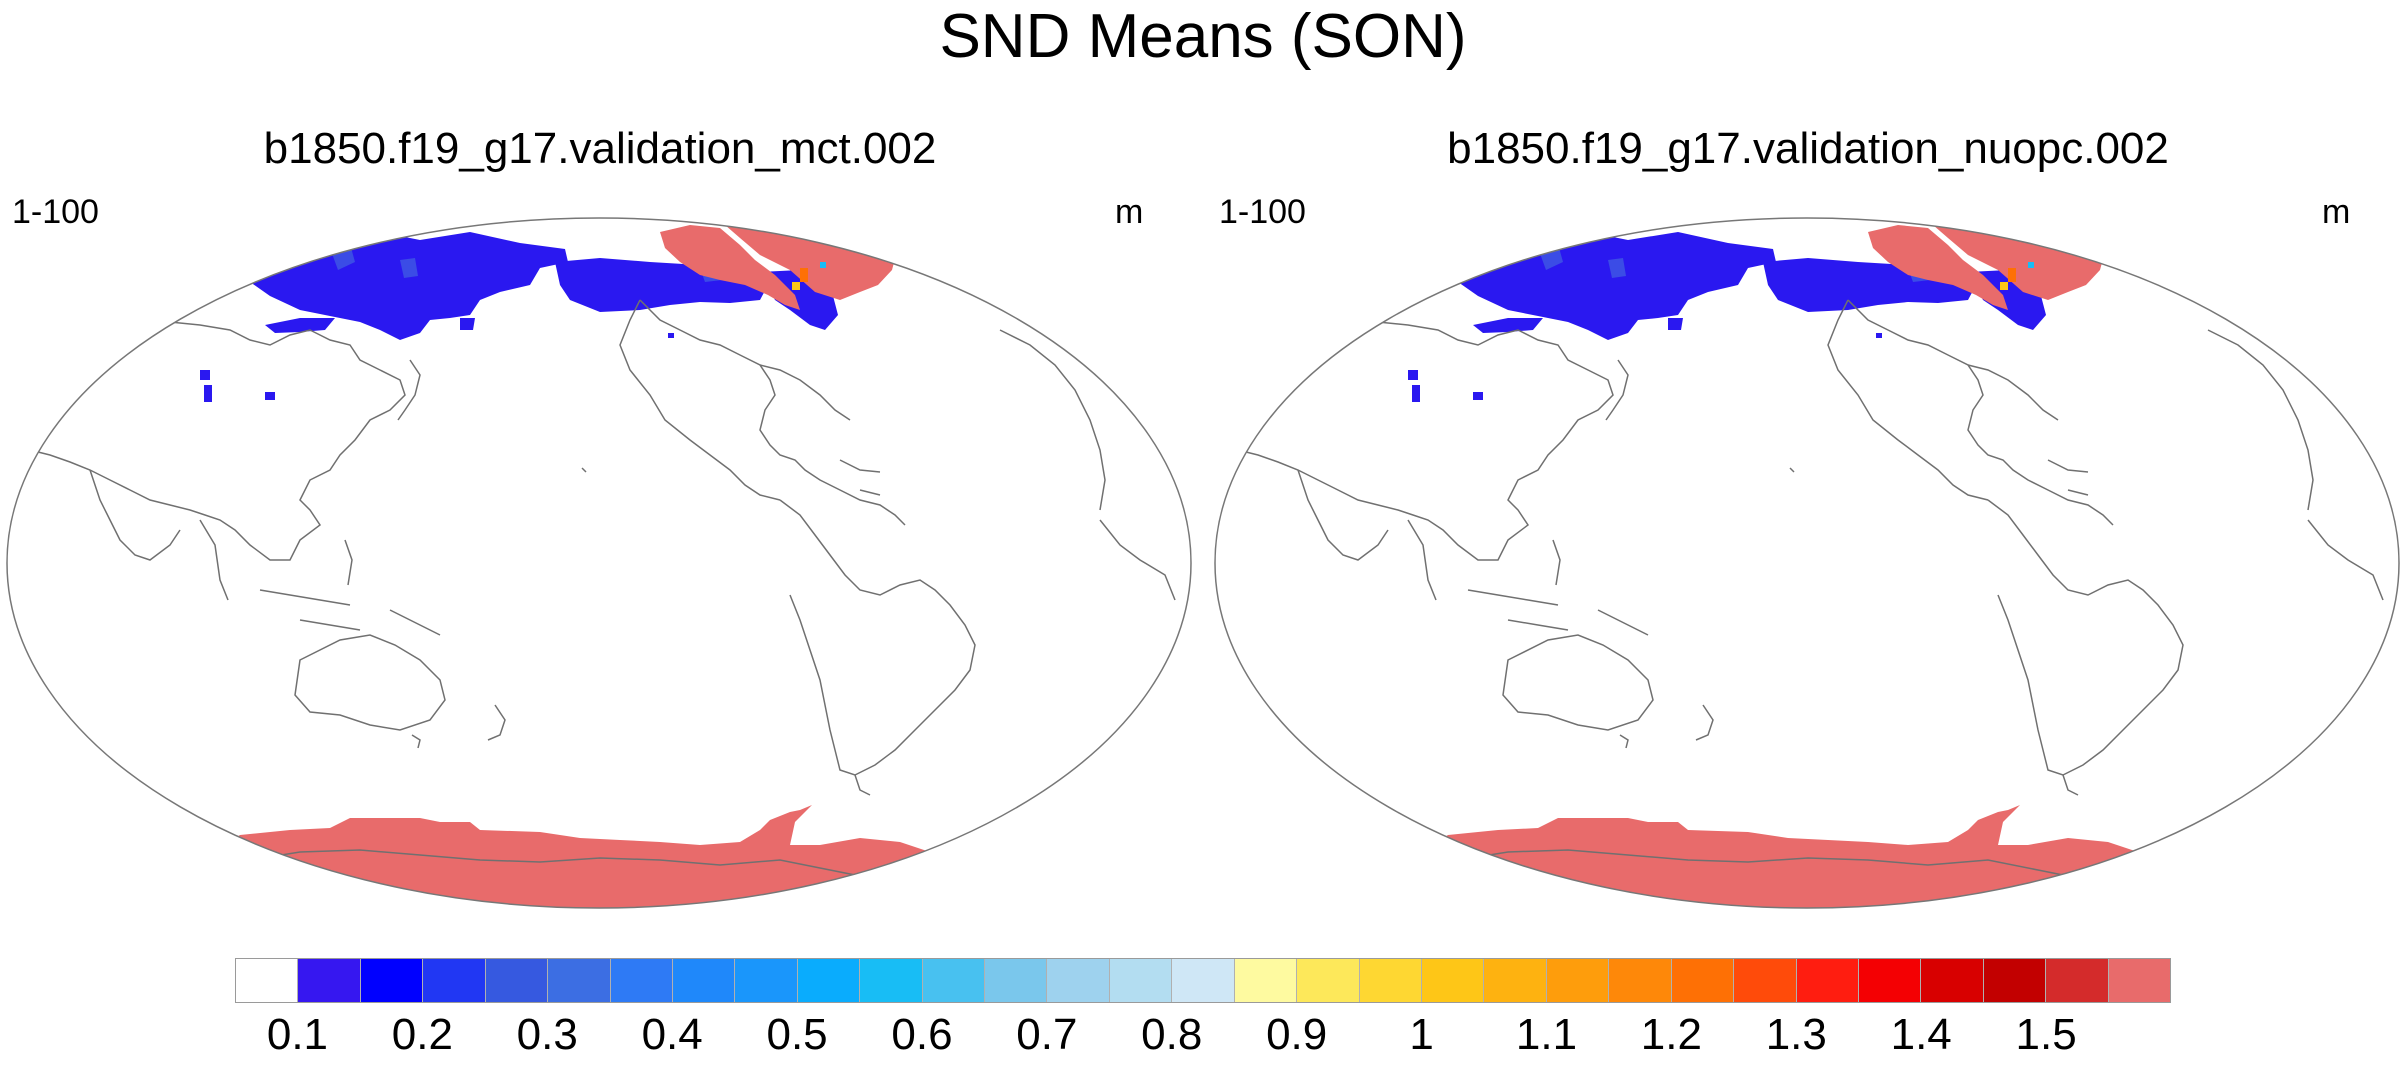 This screenshot has width=2406, height=1065. Describe the element at coordinates (547, 1034) in the screenshot. I see `colorbar-label: 0.3` at that location.